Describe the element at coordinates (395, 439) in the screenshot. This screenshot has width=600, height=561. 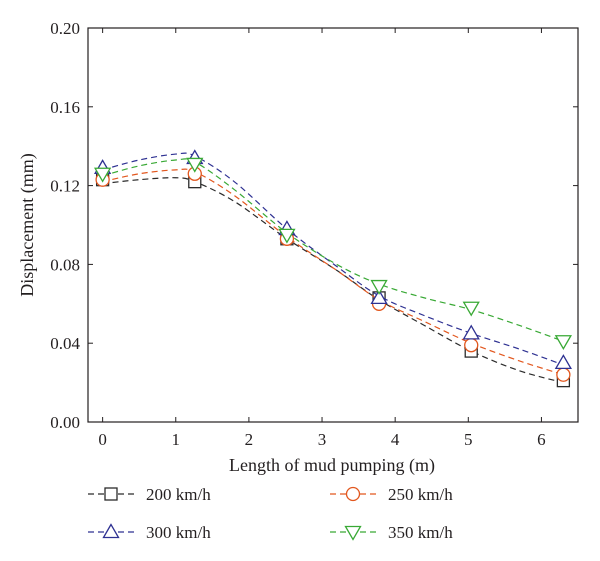
I see `x-tick-label: 4` at that location.